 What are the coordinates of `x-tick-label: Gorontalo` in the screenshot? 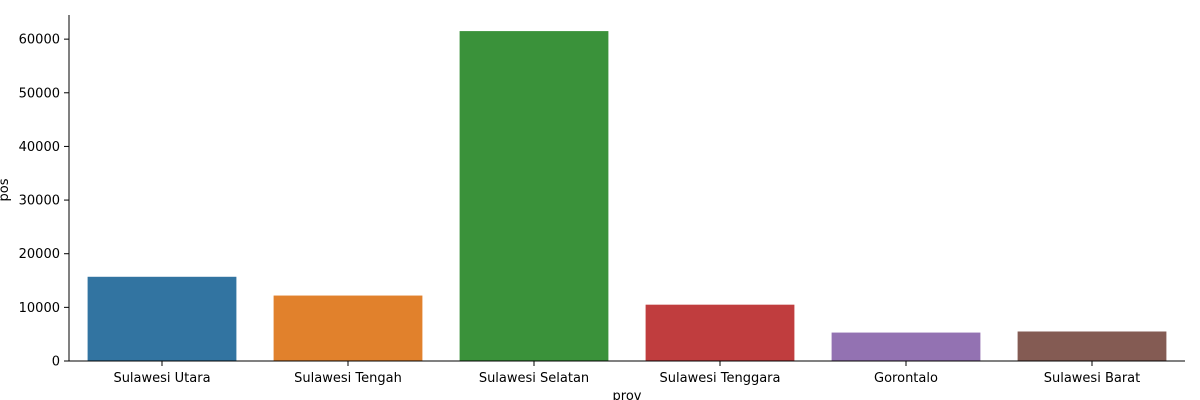 It's located at (906, 378).